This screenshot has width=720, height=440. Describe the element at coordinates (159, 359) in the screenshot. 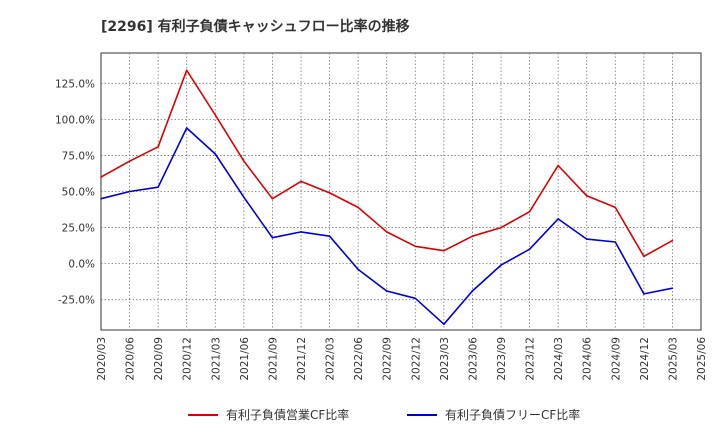

I see `x-tick-label: 2020/09` at that location.